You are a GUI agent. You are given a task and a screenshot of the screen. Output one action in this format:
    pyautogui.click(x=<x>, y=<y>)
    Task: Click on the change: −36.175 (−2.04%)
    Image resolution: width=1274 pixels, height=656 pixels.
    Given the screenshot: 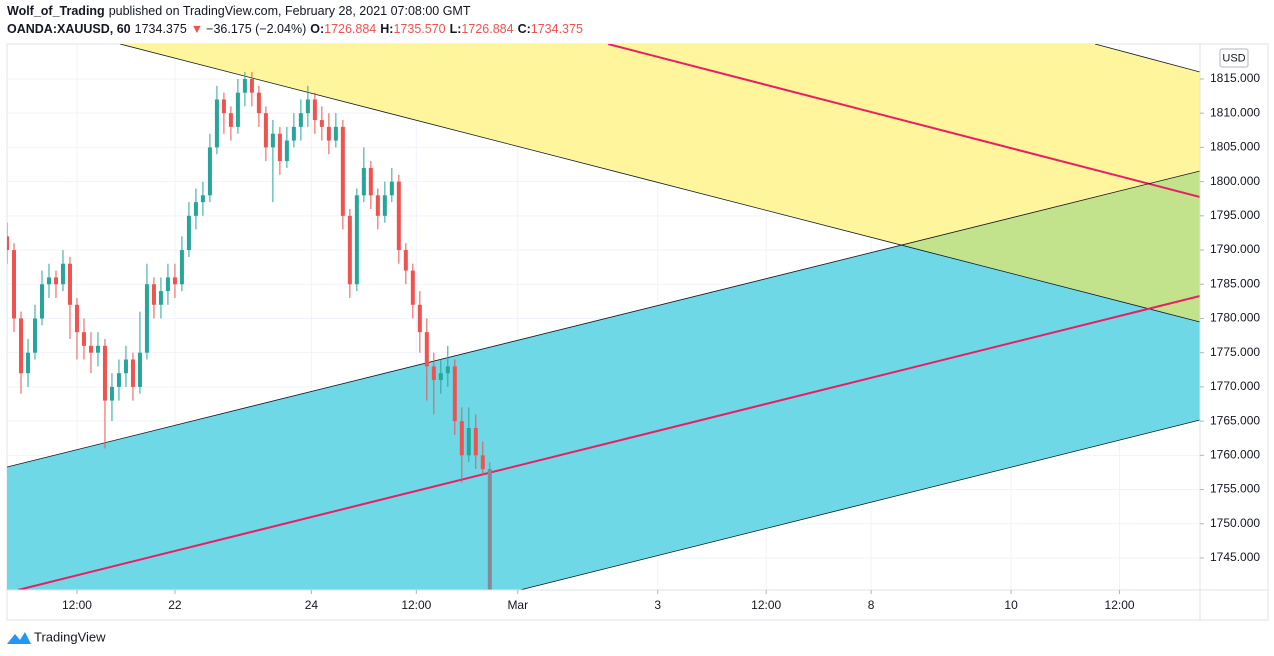 What is the action you would take?
    pyautogui.click(x=256, y=29)
    